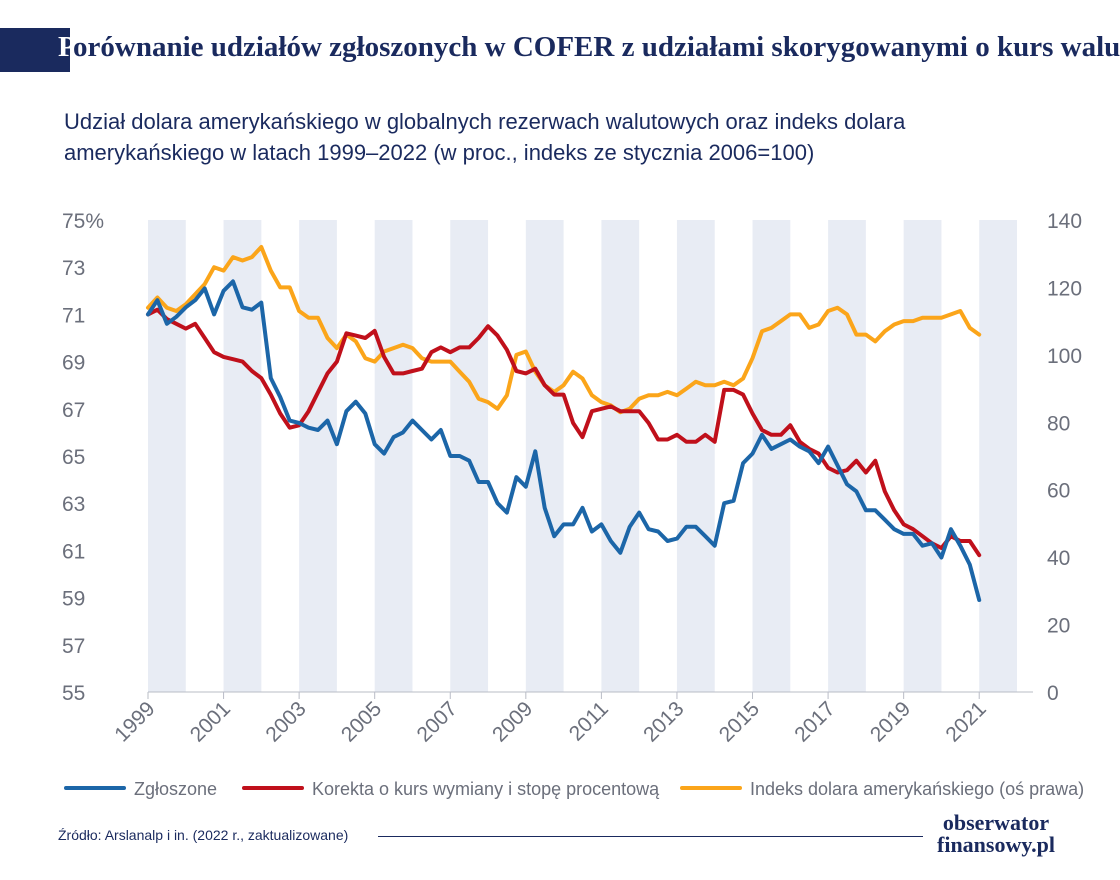  What do you see at coordinates (73, 363) in the screenshot?
I see `left-tick-label: 69` at bounding box center [73, 363].